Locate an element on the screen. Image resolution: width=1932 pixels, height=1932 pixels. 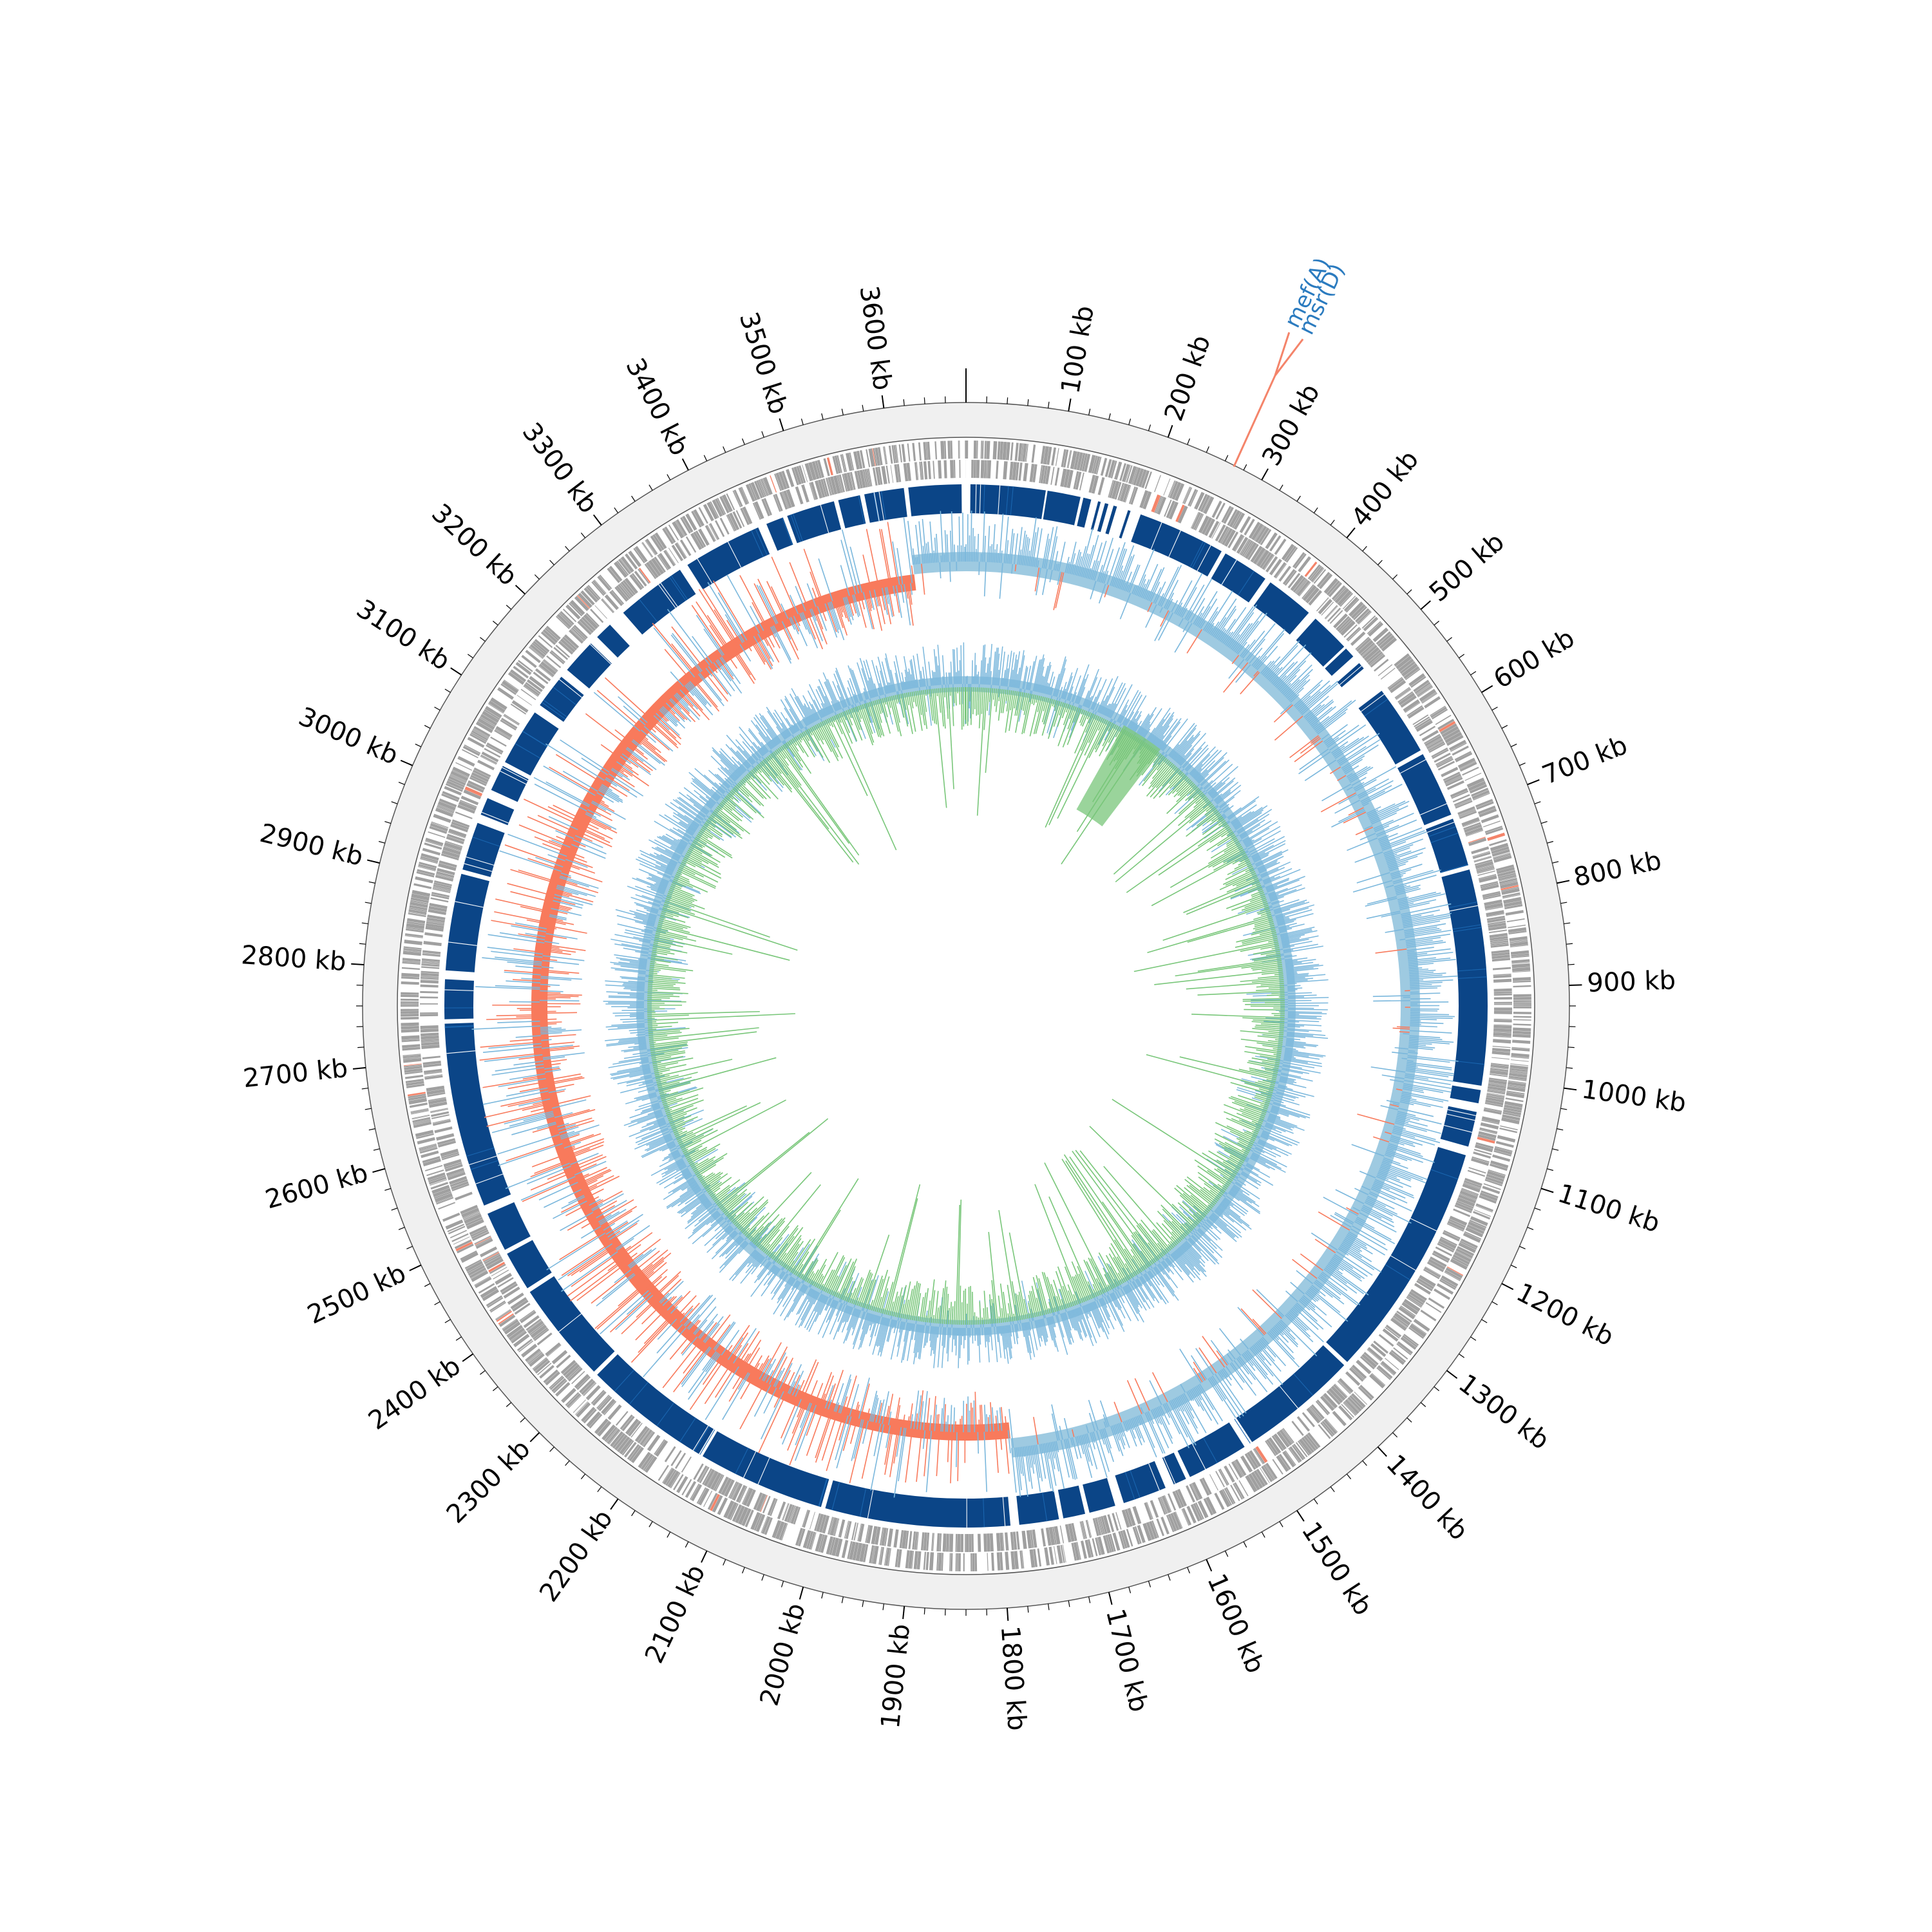
tick-label: 3000 kb is located at coordinates (348, 737).